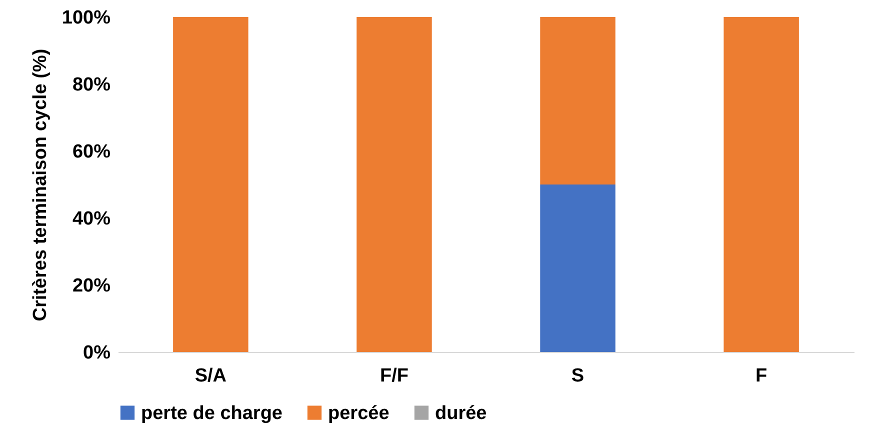  I want to click on legend-label: durée, so click(461, 413).